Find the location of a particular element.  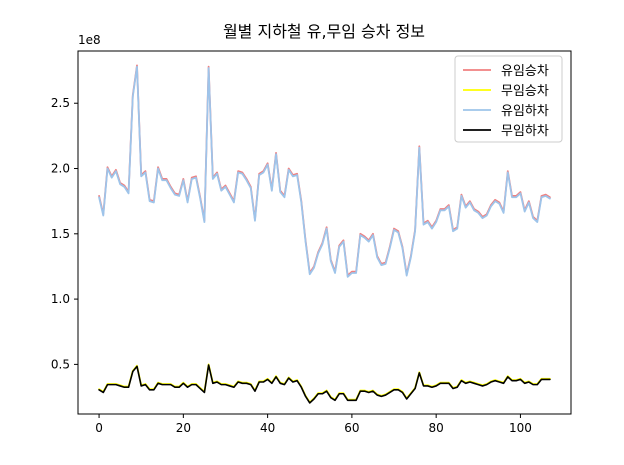

x-tick-label-1: 20 is located at coordinates (183, 428).